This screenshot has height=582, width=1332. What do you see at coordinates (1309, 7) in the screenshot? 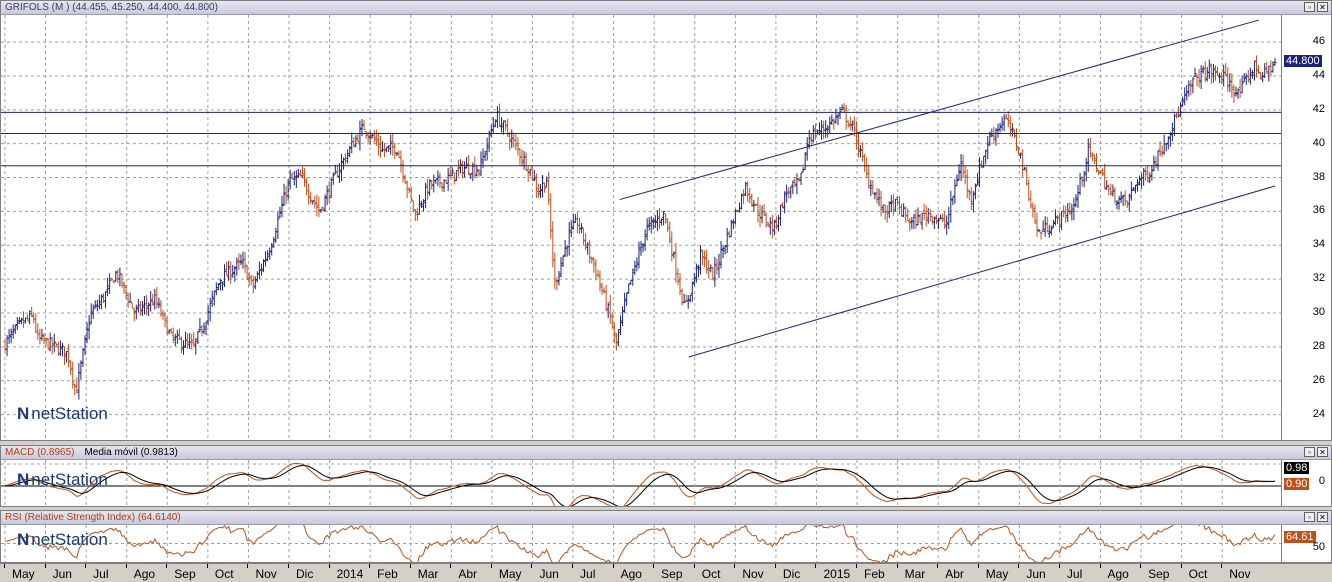
I see `minimize-icon: ▫` at bounding box center [1309, 7].